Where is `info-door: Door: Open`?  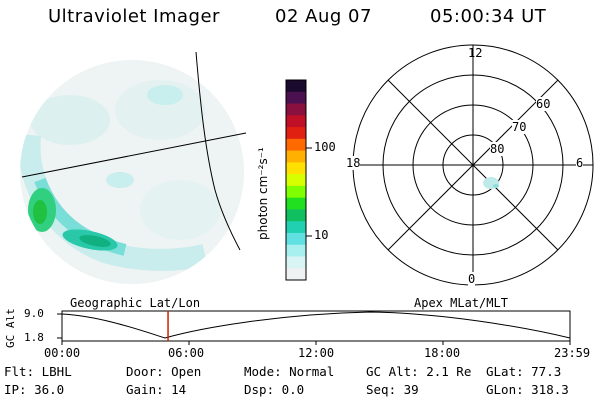
info-door: Door: Open is located at coordinates (164, 371).